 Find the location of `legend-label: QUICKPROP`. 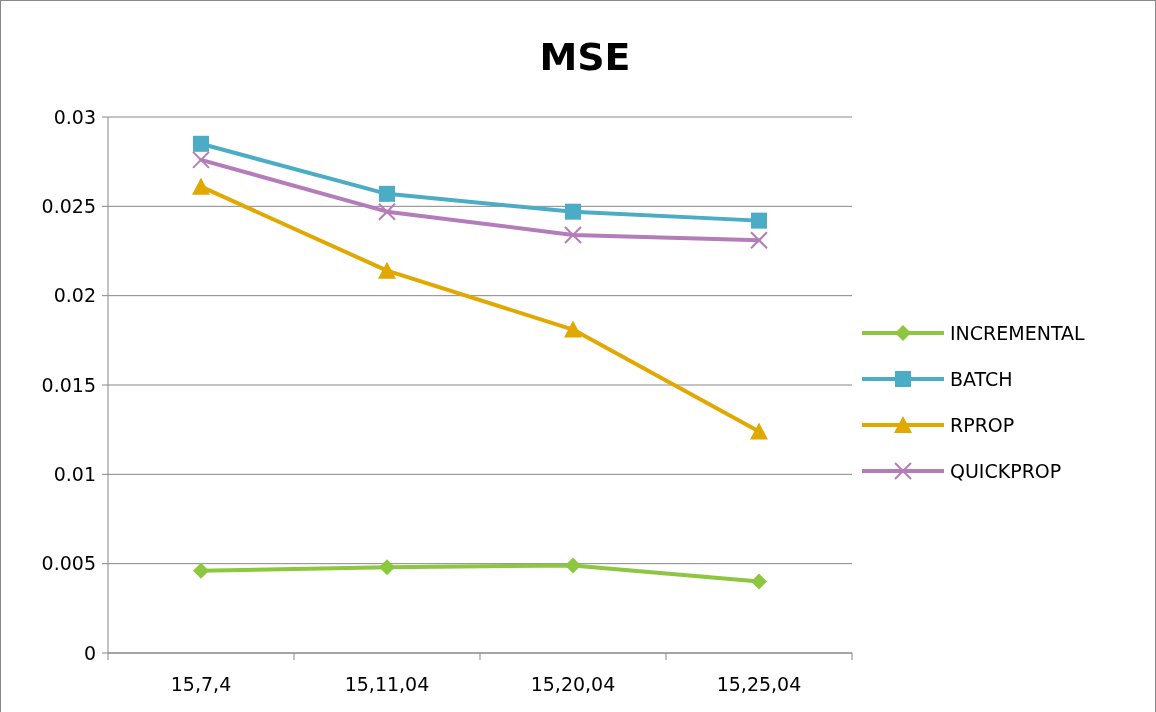

legend-label: QUICKPROP is located at coordinates (1006, 470).